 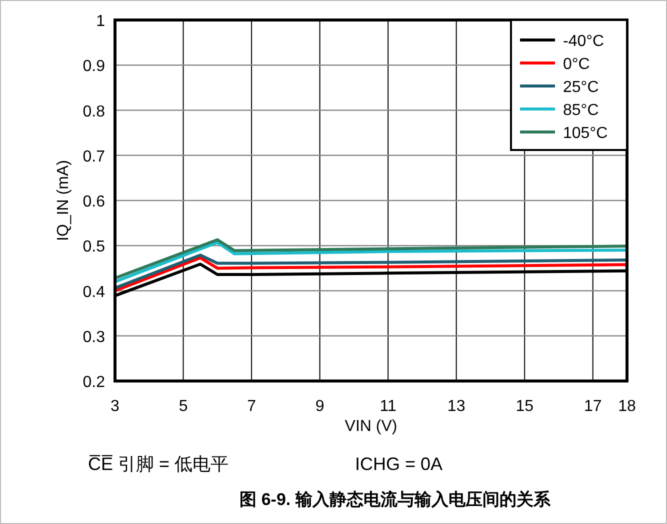 What do you see at coordinates (94, 157) in the screenshot?
I see `y-tick-label: 0.7` at bounding box center [94, 157].